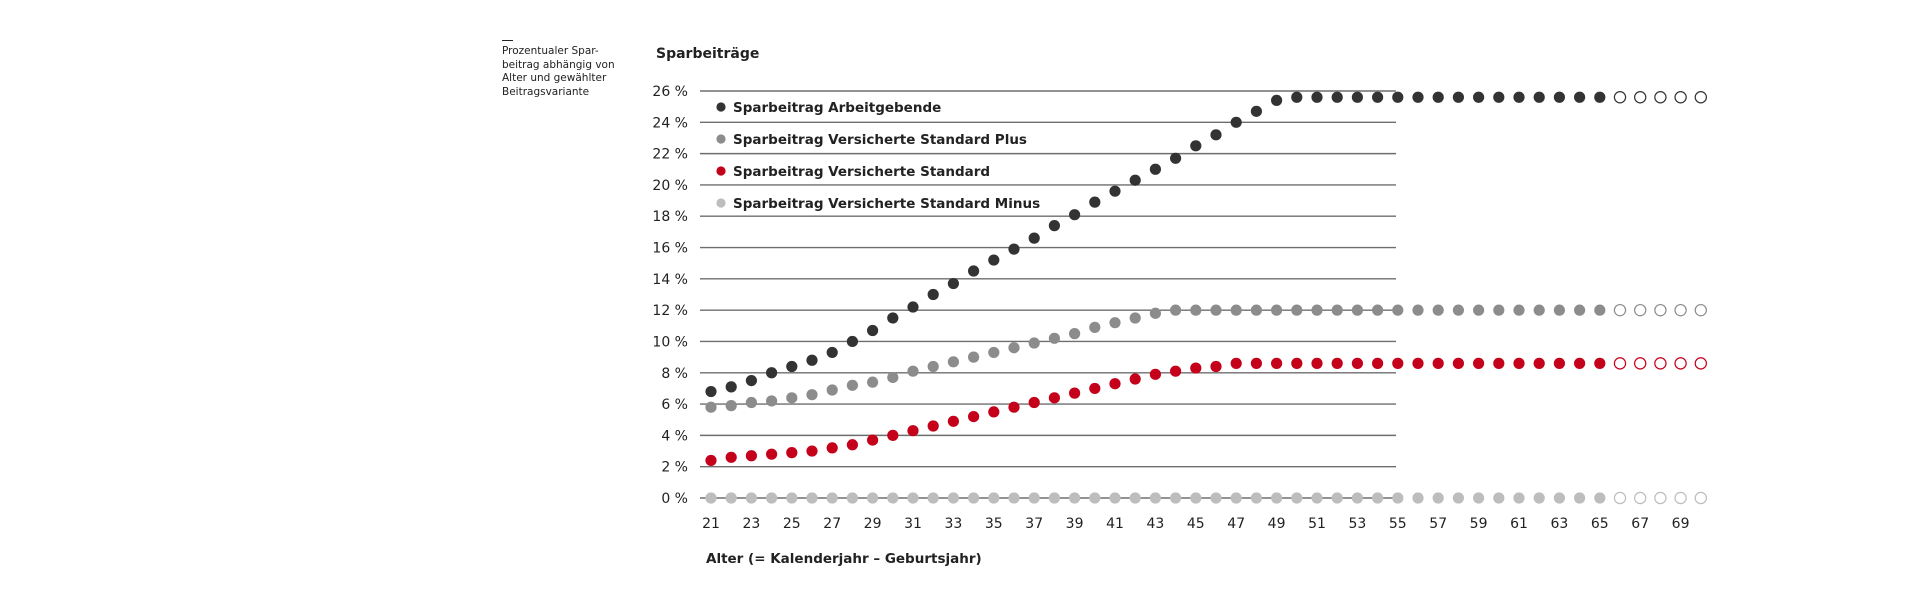  Describe the element at coordinates (792, 524) in the screenshot. I see `x-tick-label: 25` at that location.